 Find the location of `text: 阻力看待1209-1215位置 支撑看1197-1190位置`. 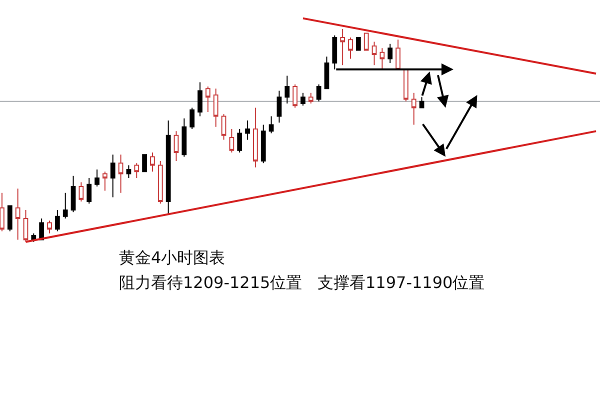

text: 阻力看待1209-1215位置 支撑看1197-1190位置 is located at coordinates (302, 282).